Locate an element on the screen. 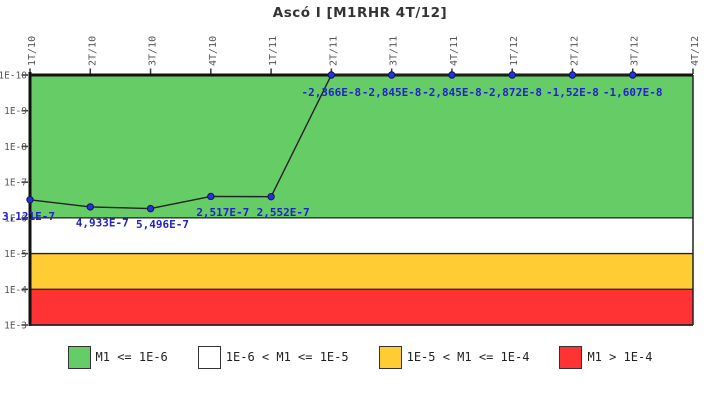 This screenshot has height=400, width=720. y-tick-label: 1E-9 is located at coordinates (15, 111).